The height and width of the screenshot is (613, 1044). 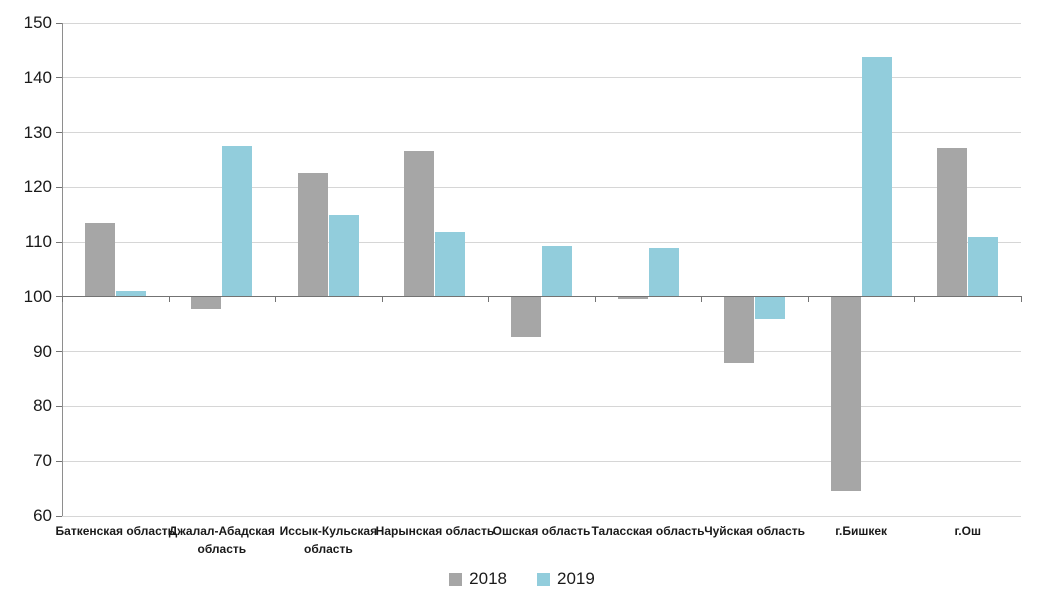 I want to click on y-axis-label-130: 130, so click(x=37, y=132).